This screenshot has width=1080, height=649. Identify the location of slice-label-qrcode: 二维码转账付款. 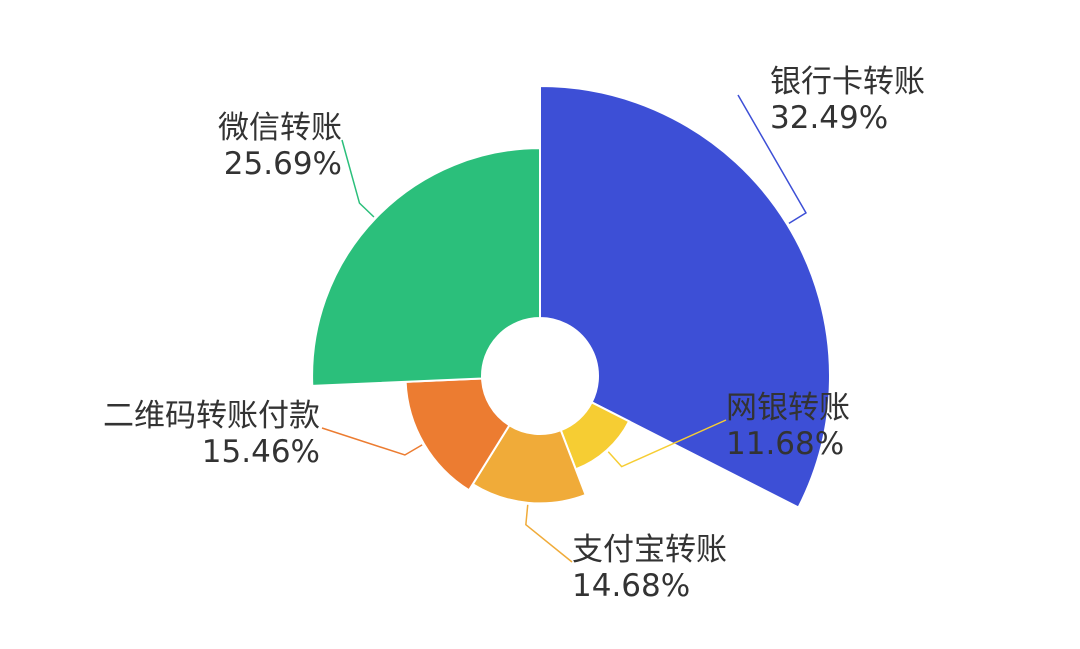
(211, 416).